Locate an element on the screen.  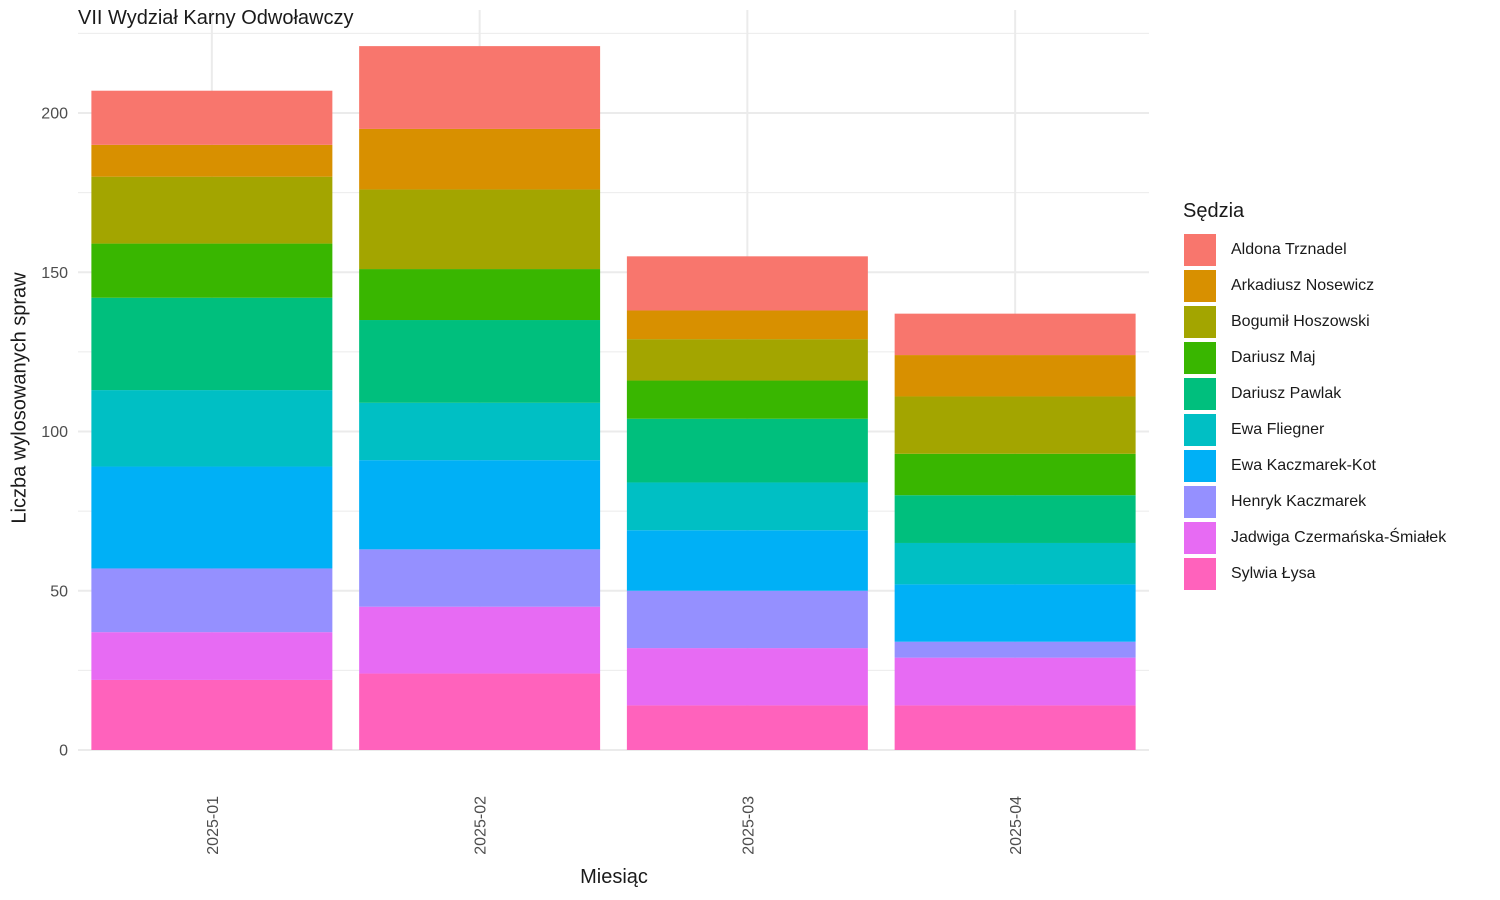
legend-item: Dariusz Pawlak is located at coordinates (1314, 394).